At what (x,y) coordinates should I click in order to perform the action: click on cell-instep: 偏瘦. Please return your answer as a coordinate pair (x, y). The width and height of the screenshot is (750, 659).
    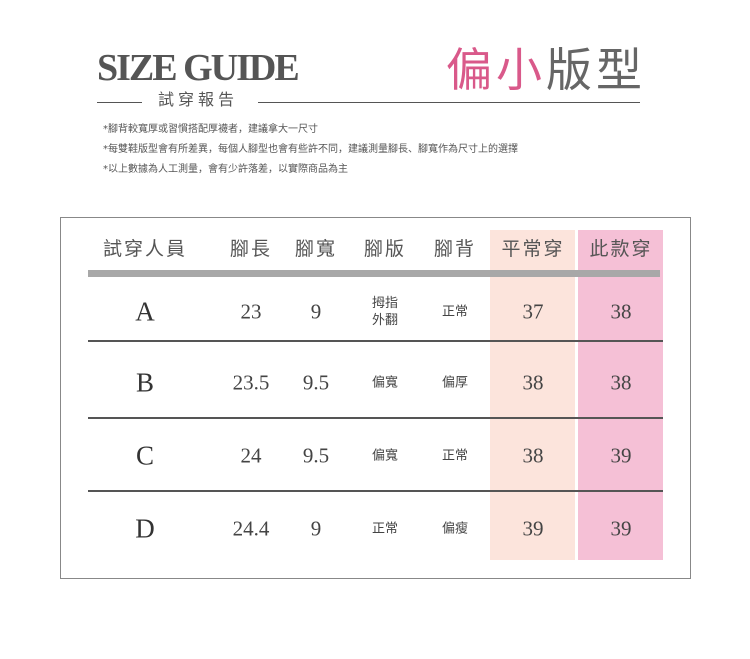
    Looking at the image, I should click on (455, 529).